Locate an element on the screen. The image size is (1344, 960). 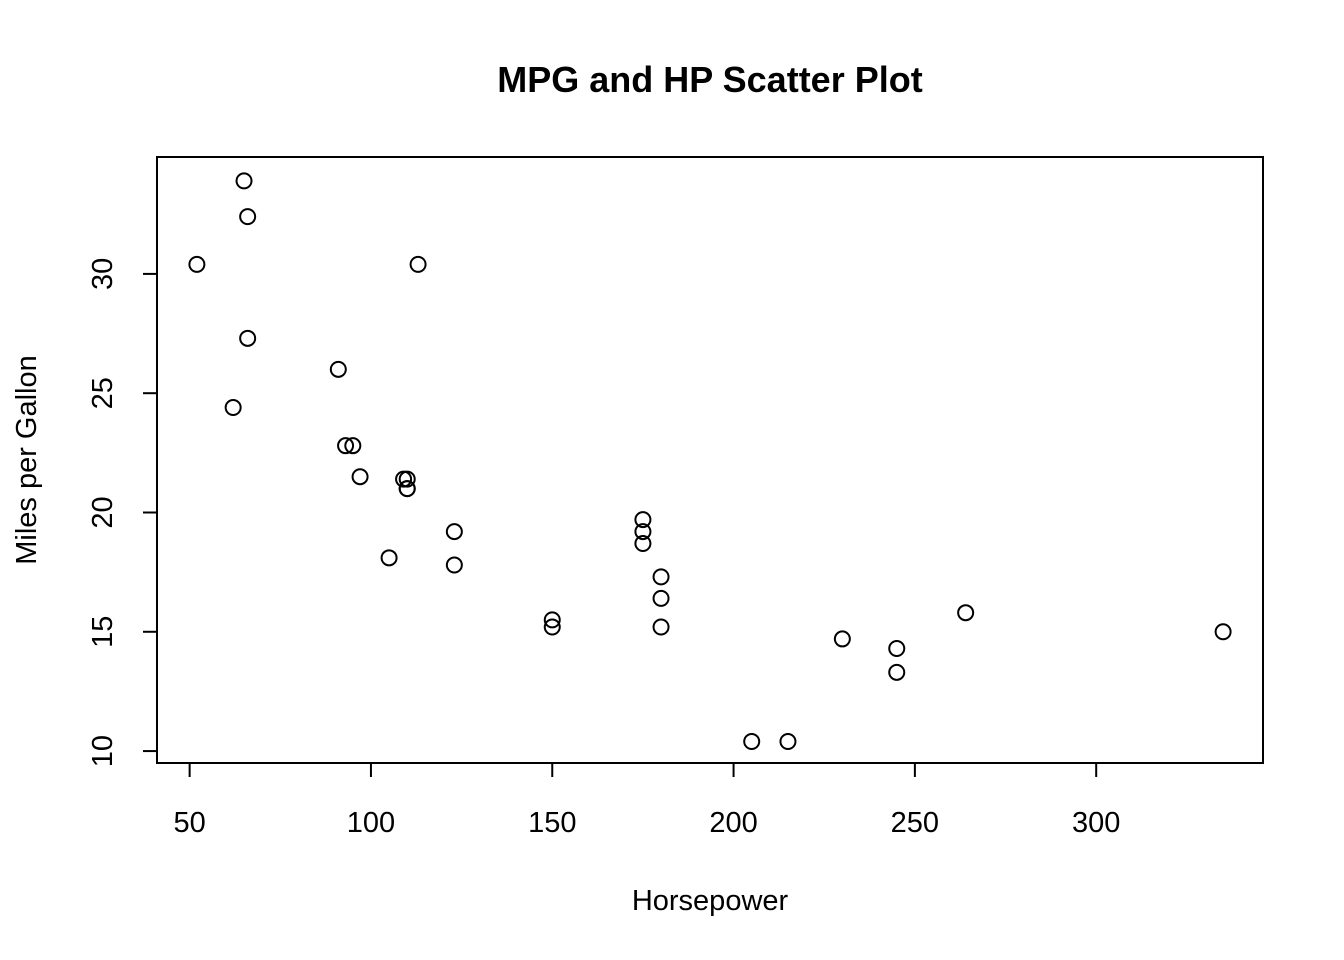
x-tick-label: 100 is located at coordinates (371, 823).